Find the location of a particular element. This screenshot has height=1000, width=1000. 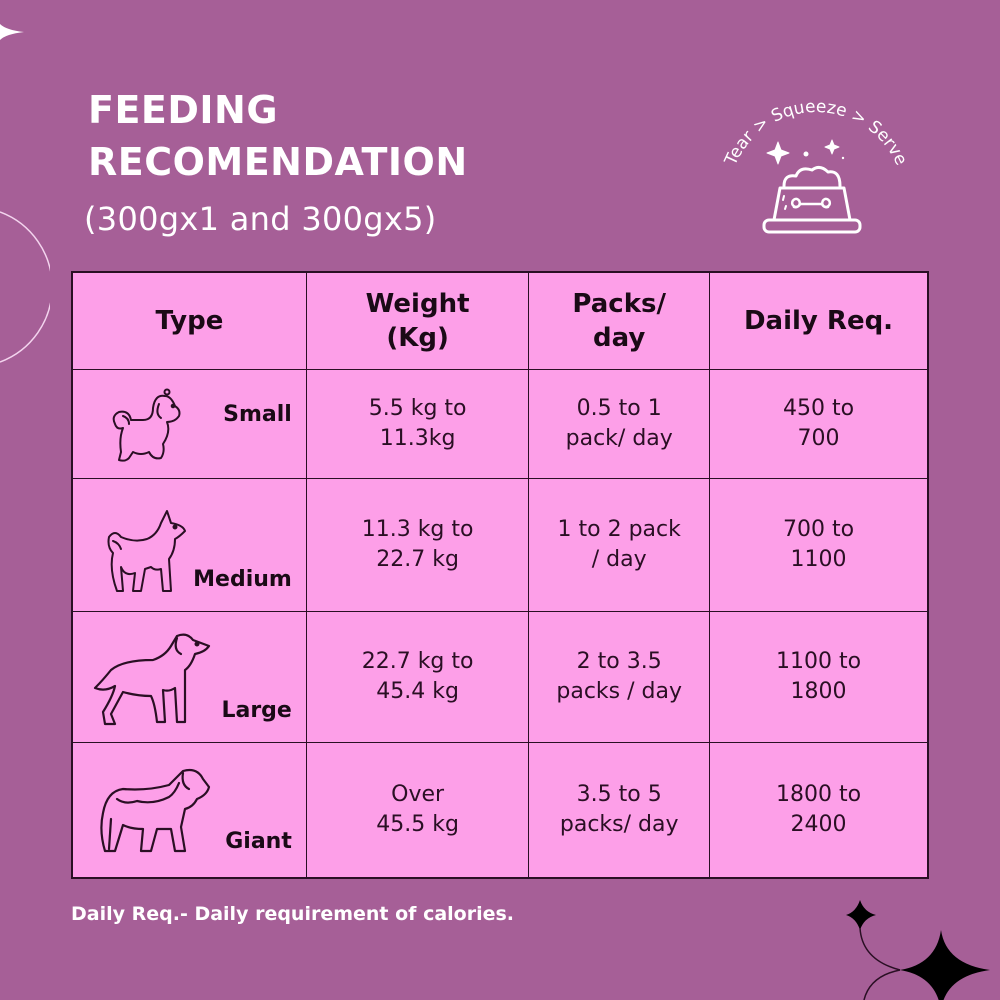

small-dog-icon is located at coordinates (146, 425).